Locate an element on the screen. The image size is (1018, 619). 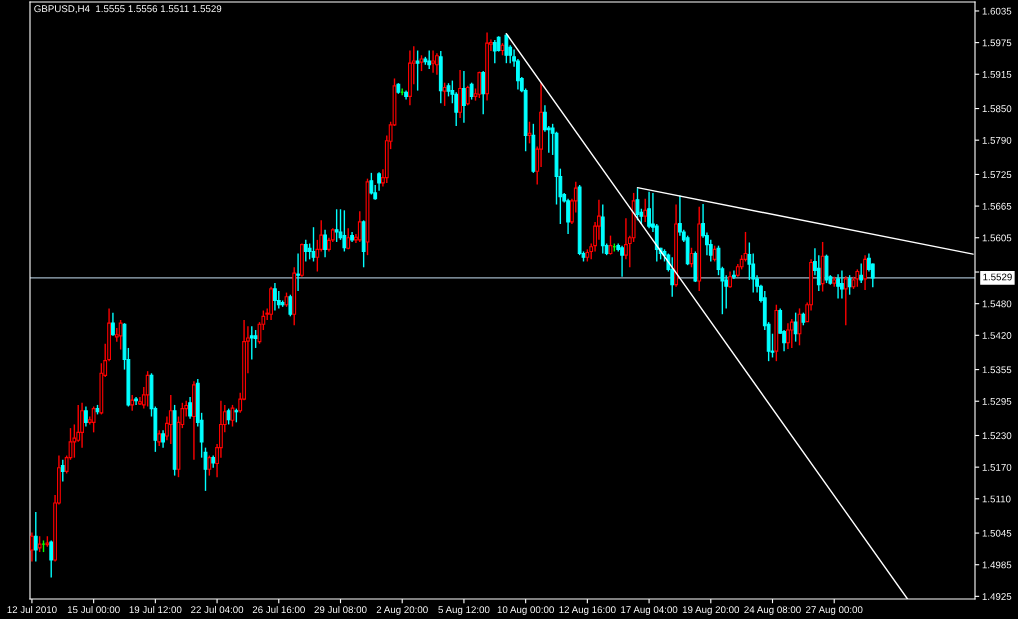
y-tick-label: 1.5295 is located at coordinates (997, 401).